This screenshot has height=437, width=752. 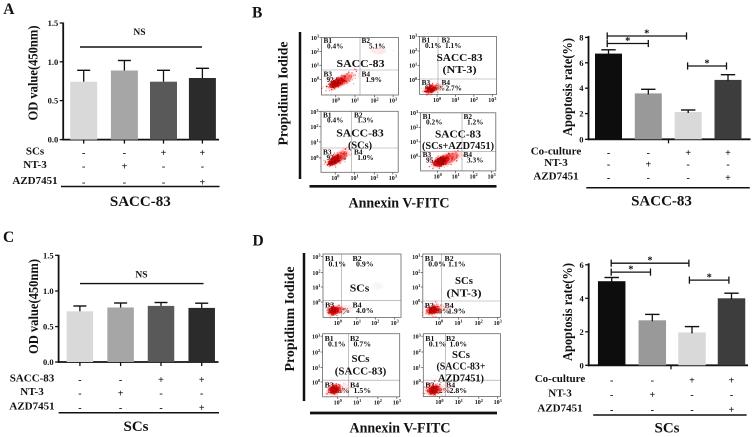 What do you see at coordinates (34, 72) in the screenshot?
I see `svg-text: OD value(450nm)` at bounding box center [34, 72].